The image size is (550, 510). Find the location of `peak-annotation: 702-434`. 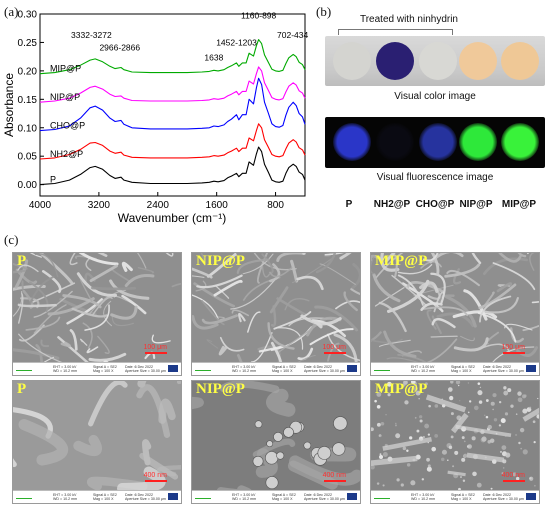

peak-annotation: 702-434 is located at coordinates (292, 35).